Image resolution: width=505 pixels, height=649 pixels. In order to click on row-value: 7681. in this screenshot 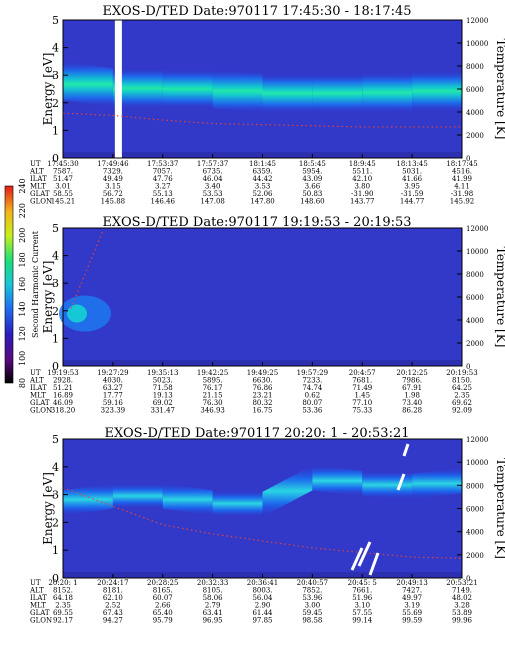, I will do `click(362, 381)`.